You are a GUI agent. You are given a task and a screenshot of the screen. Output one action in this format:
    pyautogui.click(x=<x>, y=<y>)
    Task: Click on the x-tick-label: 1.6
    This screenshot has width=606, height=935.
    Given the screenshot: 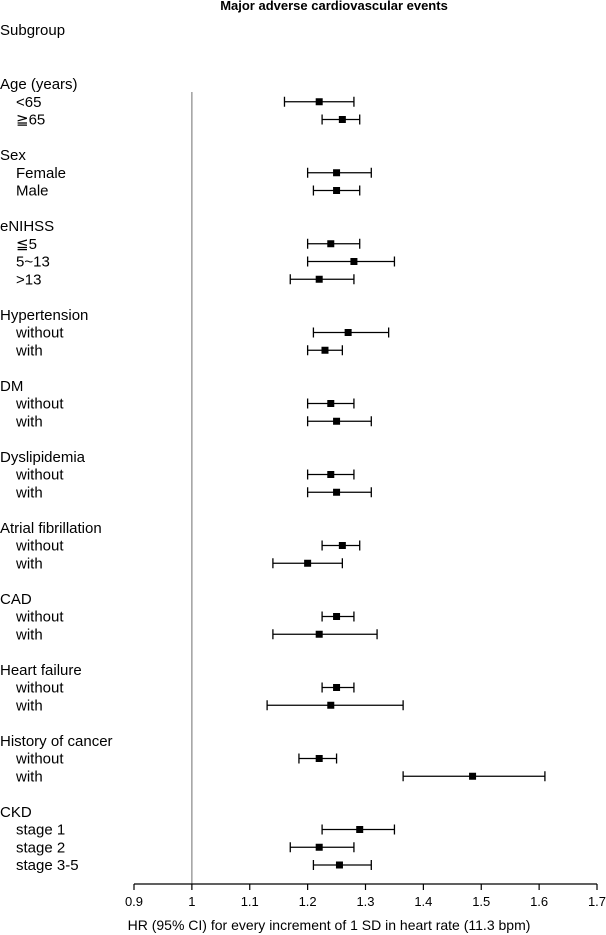 What is the action you would take?
    pyautogui.click(x=539, y=901)
    